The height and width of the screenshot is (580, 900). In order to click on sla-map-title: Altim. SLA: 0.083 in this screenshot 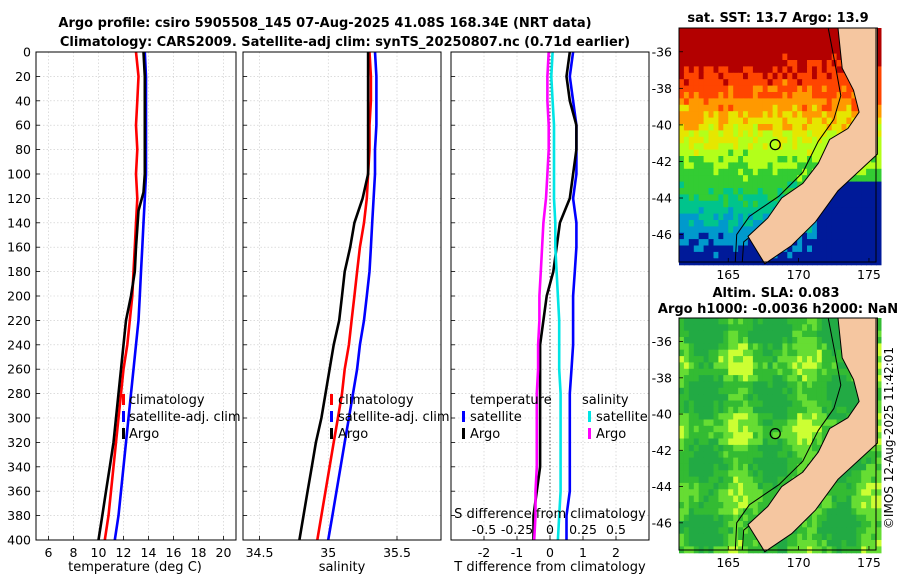, I will do `click(776, 293)`.